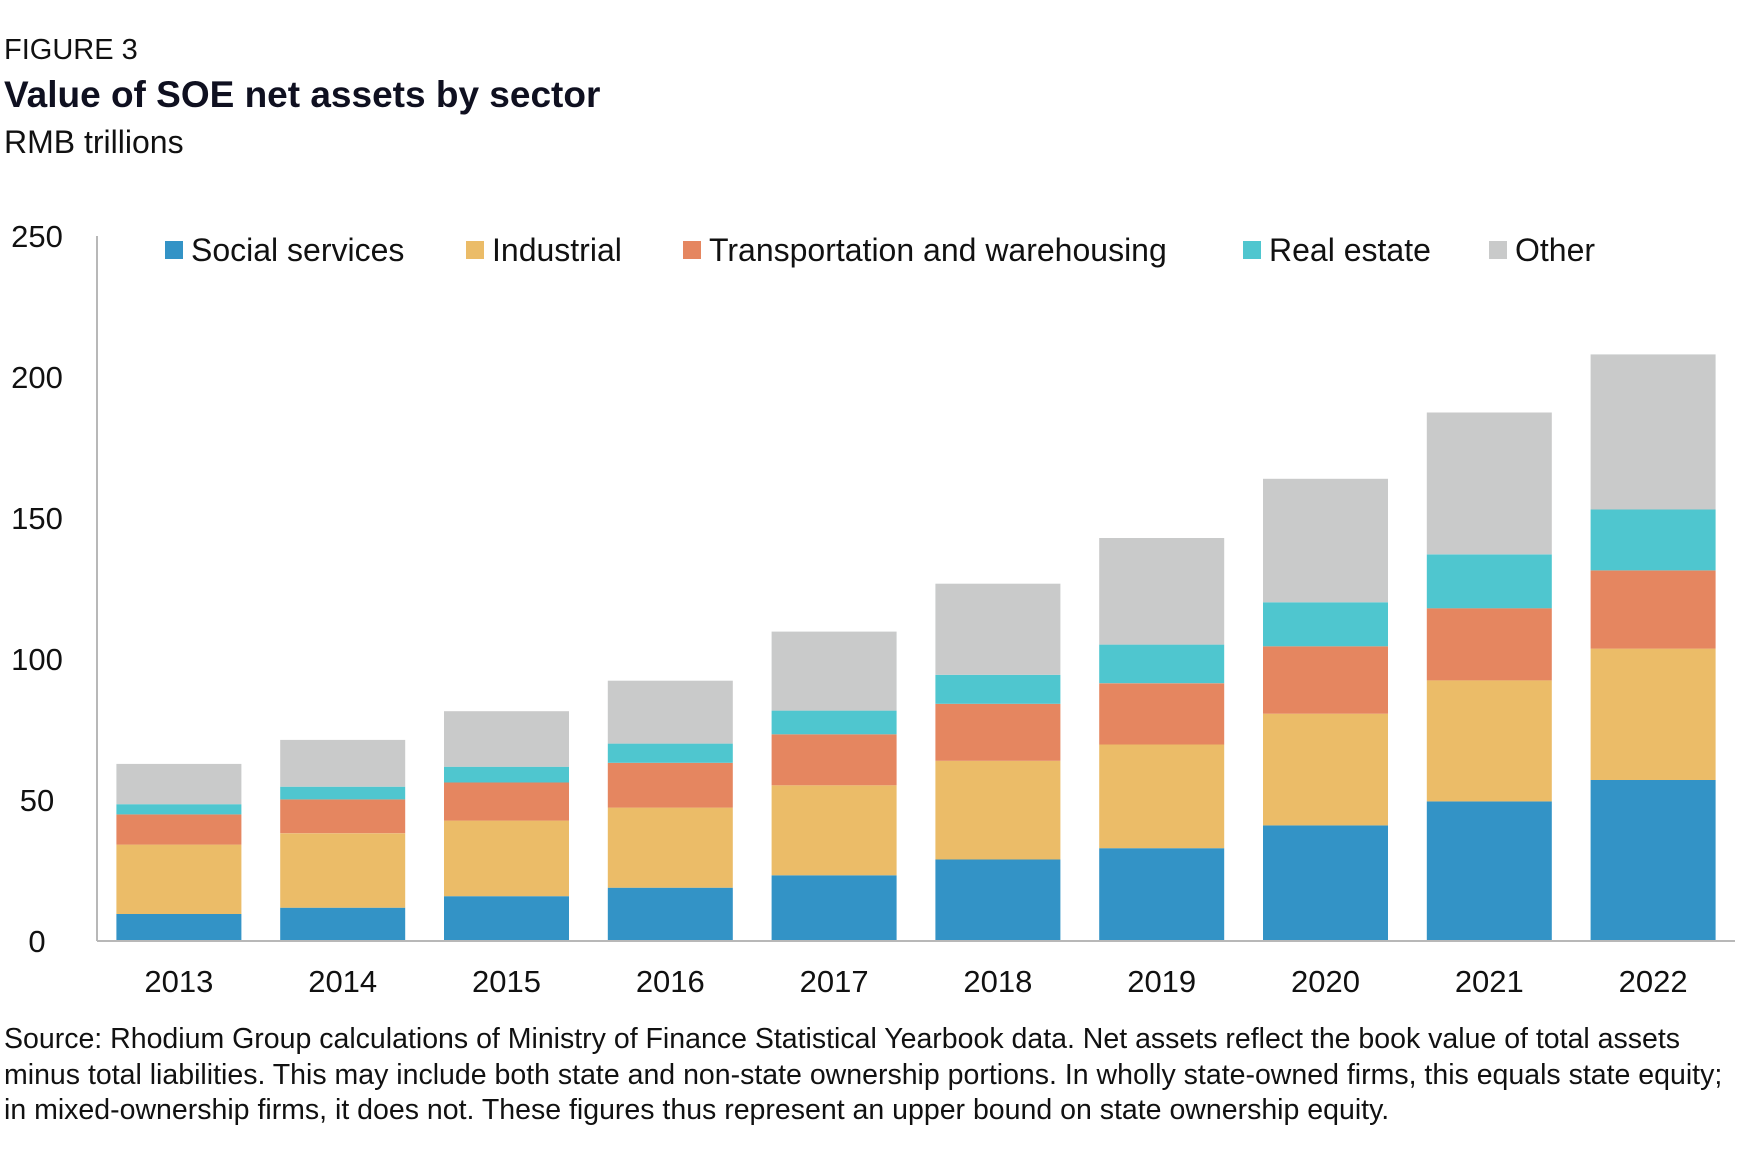 Image resolution: width=1747 pixels, height=1162 pixels. I want to click on bar-other-2013, so click(179, 784).